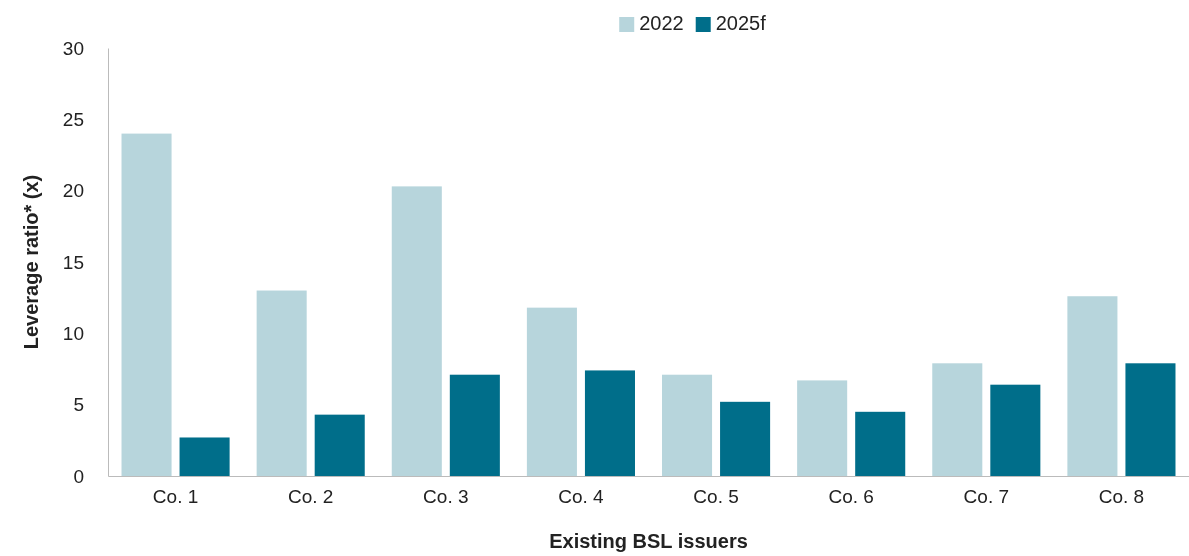  I want to click on y-tick-label: 30, so click(73, 48).